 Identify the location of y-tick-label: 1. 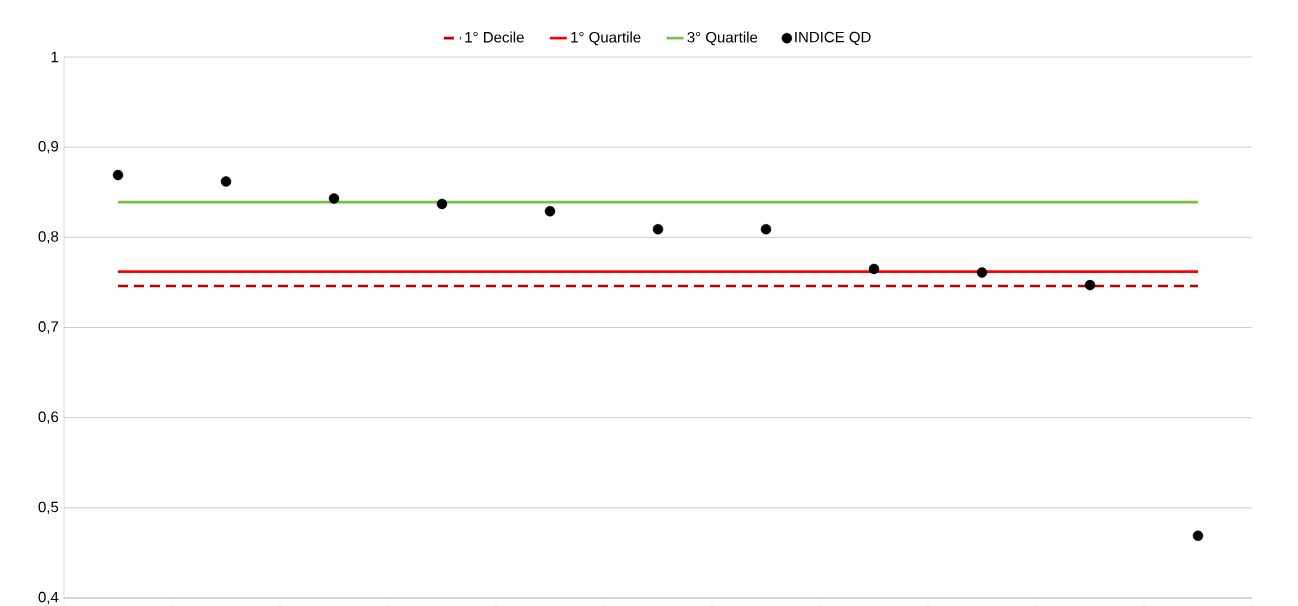
(55, 57).